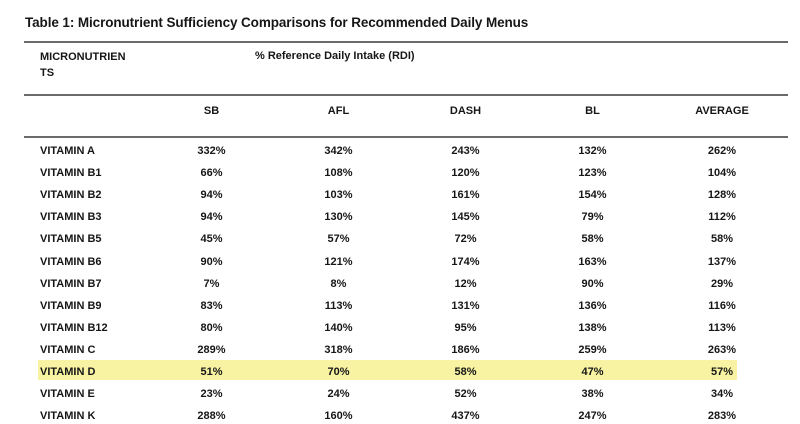 This screenshot has width=800, height=424. What do you see at coordinates (465, 349) in the screenshot?
I see `value-cell: 186%` at bounding box center [465, 349].